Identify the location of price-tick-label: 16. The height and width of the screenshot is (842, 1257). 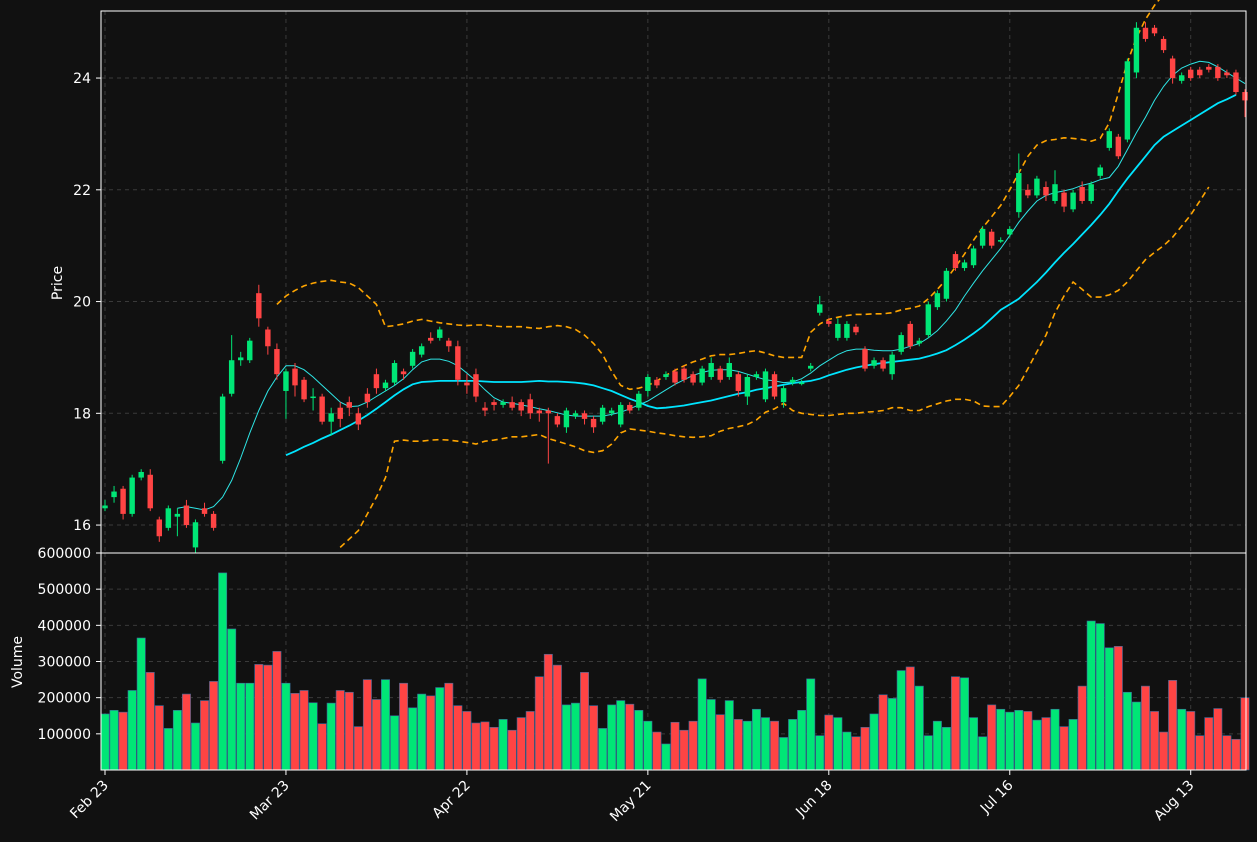
(82, 526).